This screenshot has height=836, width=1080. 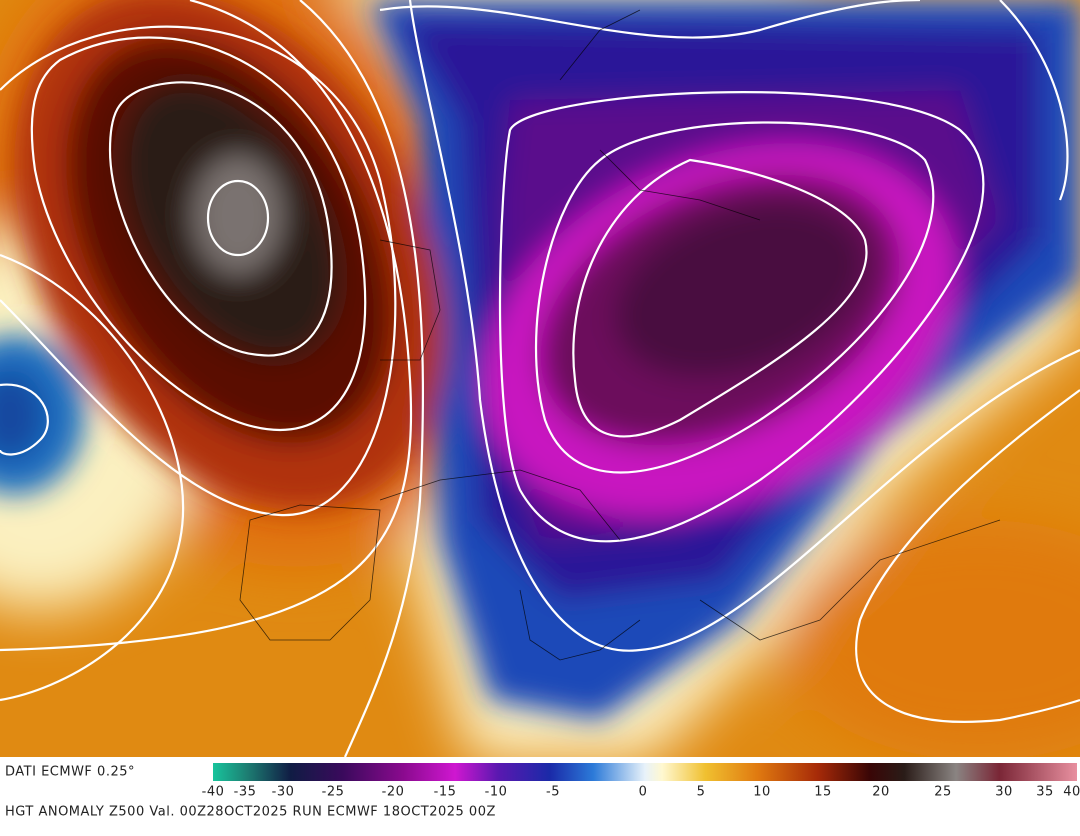 I want to click on colorbar-tick-label: -10, so click(x=496, y=792).